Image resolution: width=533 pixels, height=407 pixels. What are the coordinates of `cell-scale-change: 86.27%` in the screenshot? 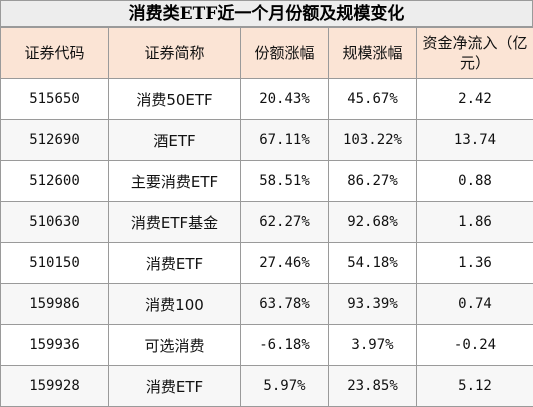 It's located at (373, 181).